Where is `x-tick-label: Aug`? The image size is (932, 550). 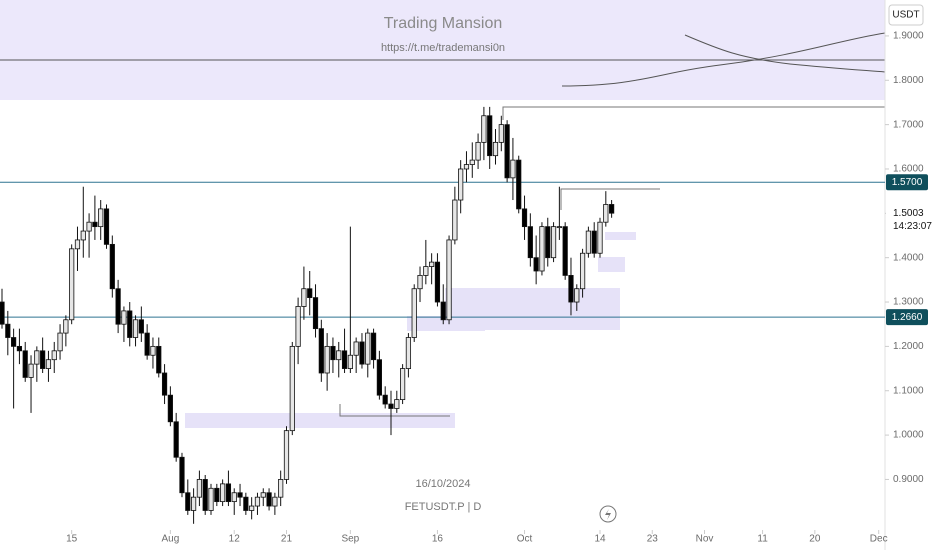 x-tick-label: Aug is located at coordinates (170, 539).